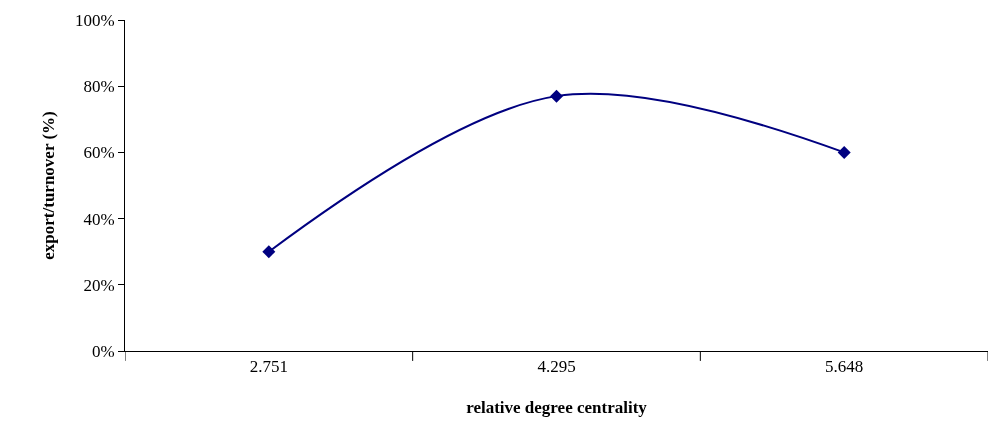  What do you see at coordinates (99, 87) in the screenshot?
I see `y-tick-label: 80%` at bounding box center [99, 87].